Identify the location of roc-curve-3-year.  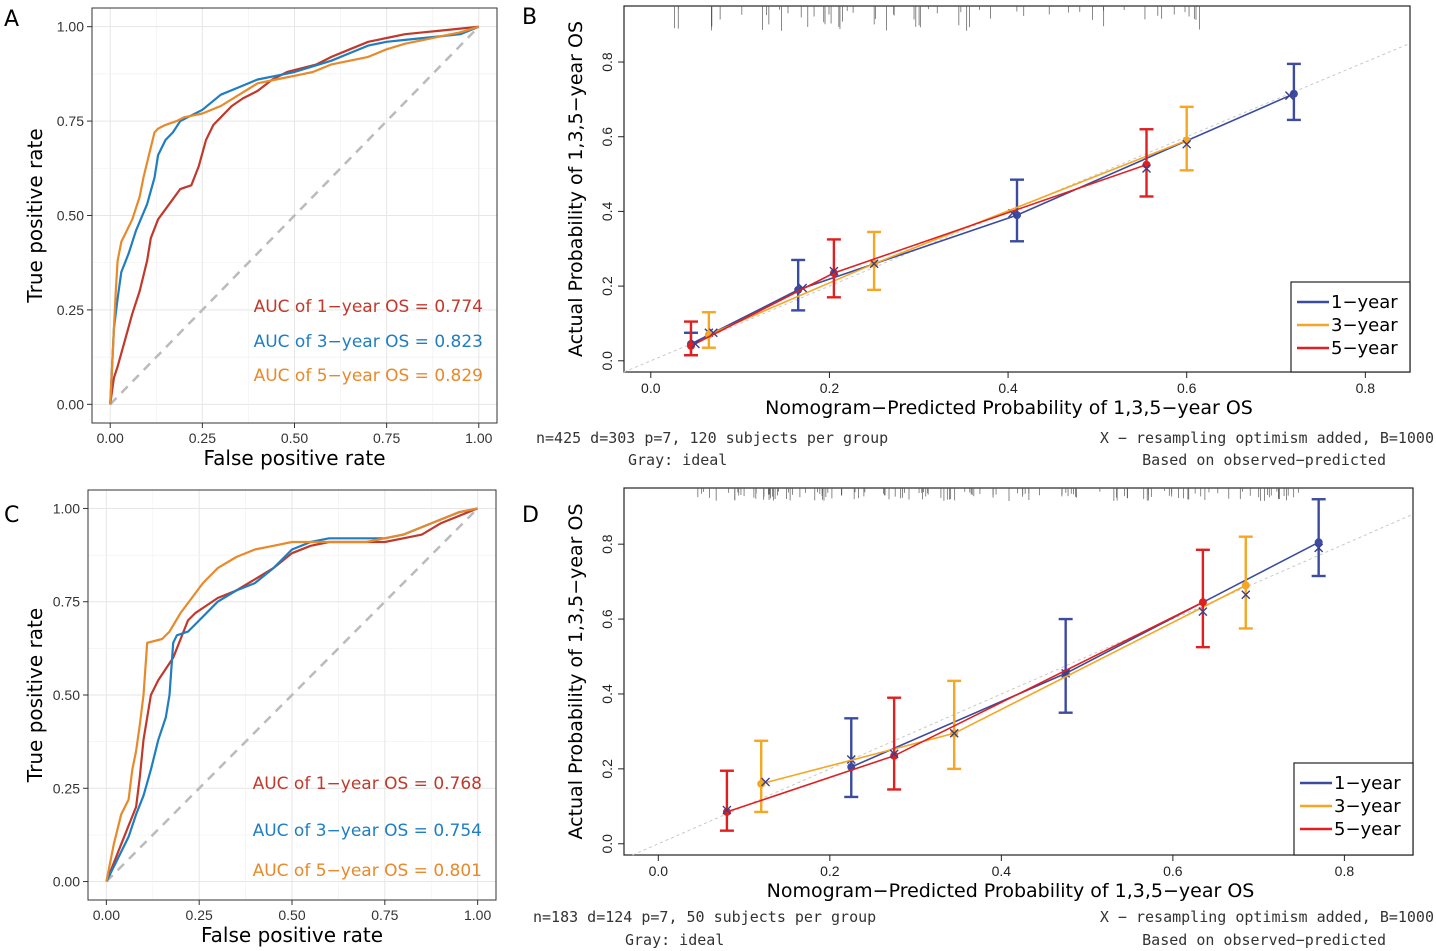
(294, 215).